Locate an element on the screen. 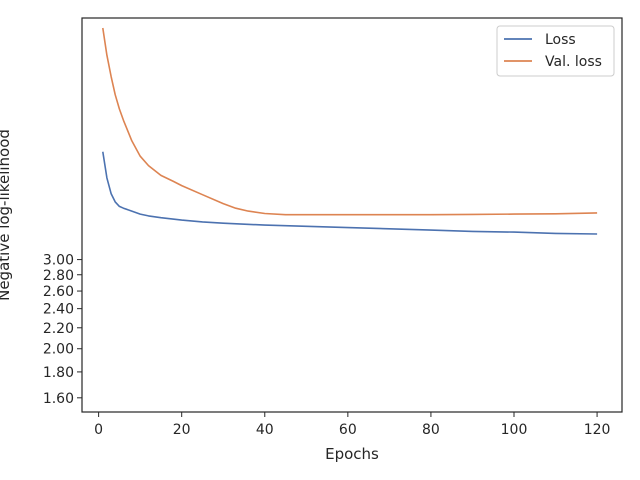 This screenshot has height=480, width=640. y-tick-label: 2.80 is located at coordinates (58, 276).